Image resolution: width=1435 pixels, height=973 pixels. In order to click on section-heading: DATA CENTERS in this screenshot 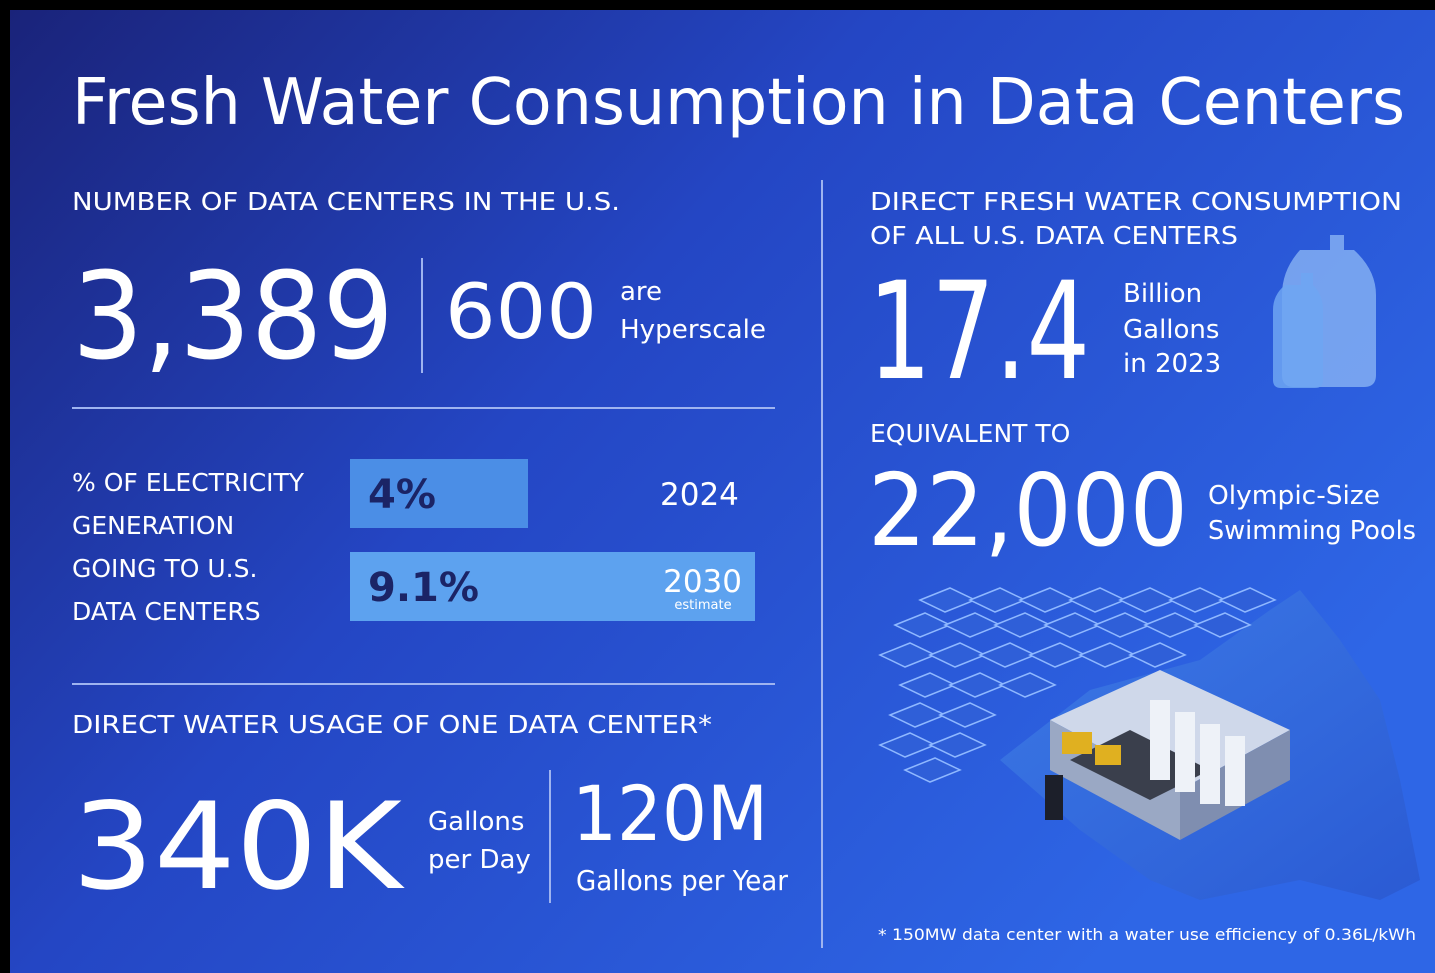, I will do `click(166, 611)`.